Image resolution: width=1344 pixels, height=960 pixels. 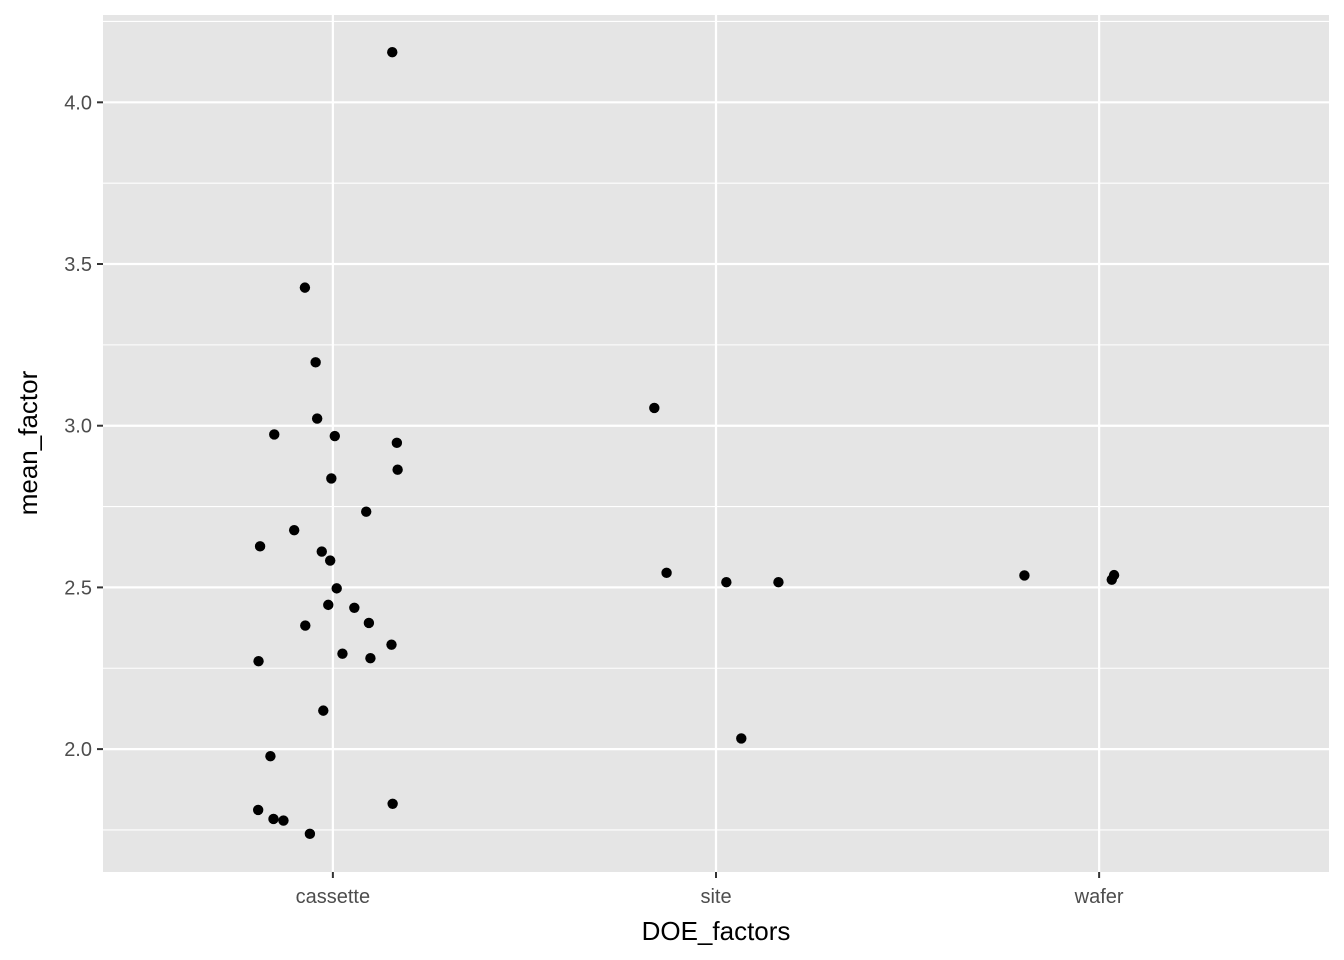 I want to click on y-tick-label: 2.0, so click(x=78, y=750).